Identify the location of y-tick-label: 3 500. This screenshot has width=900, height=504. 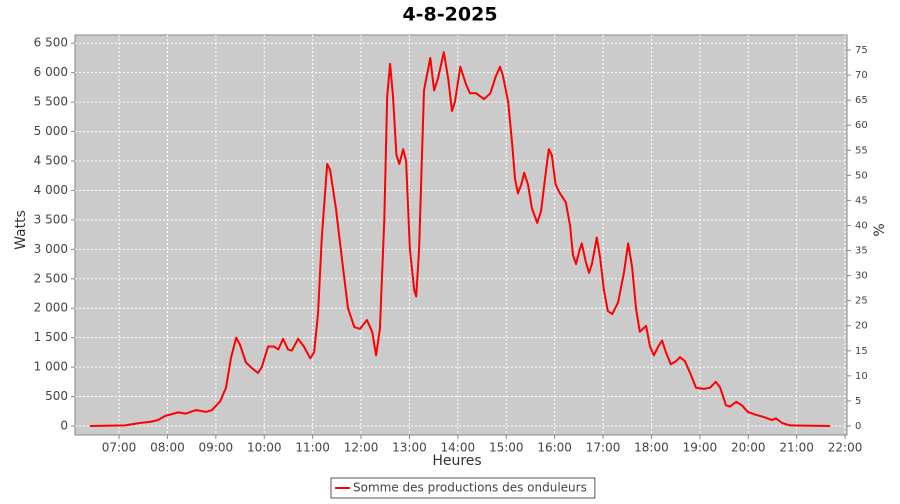
(51, 219).